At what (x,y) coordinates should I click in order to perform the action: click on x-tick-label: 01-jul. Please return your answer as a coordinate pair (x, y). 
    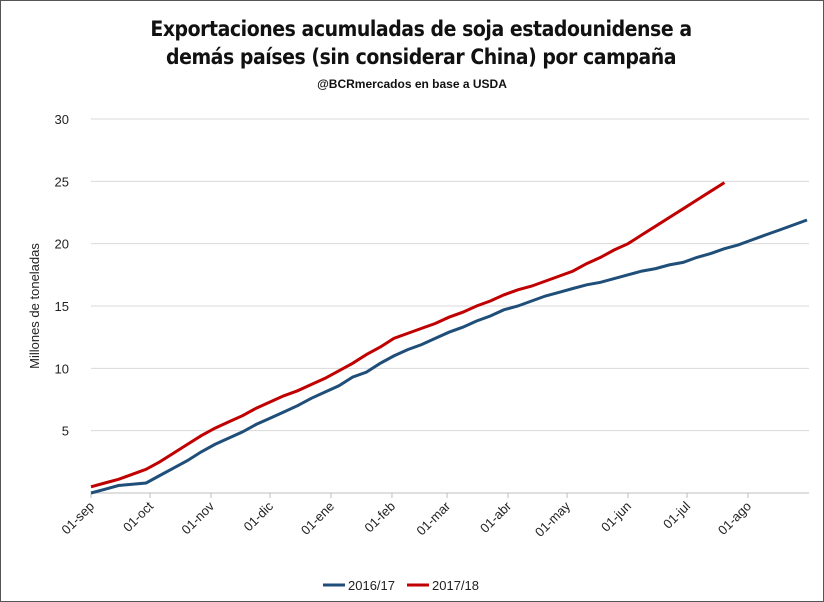
    Looking at the image, I should click on (676, 514).